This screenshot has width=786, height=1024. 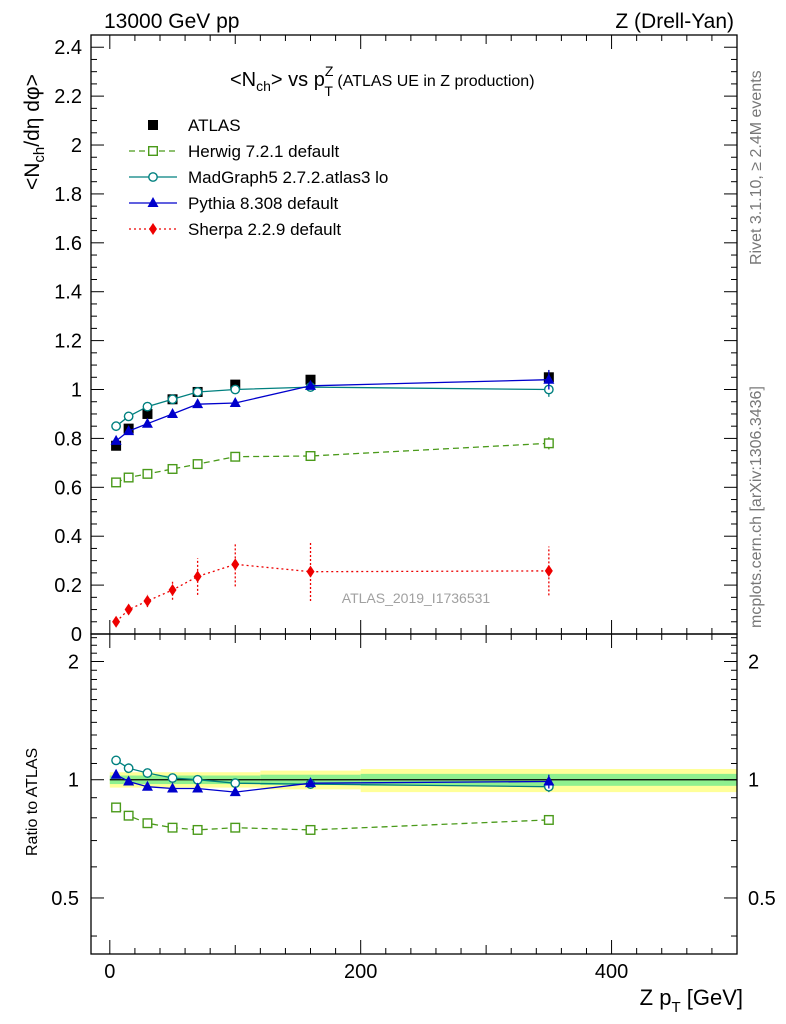 What do you see at coordinates (68, 97) in the screenshot?
I see `main-ytick-label: 2.2` at bounding box center [68, 97].